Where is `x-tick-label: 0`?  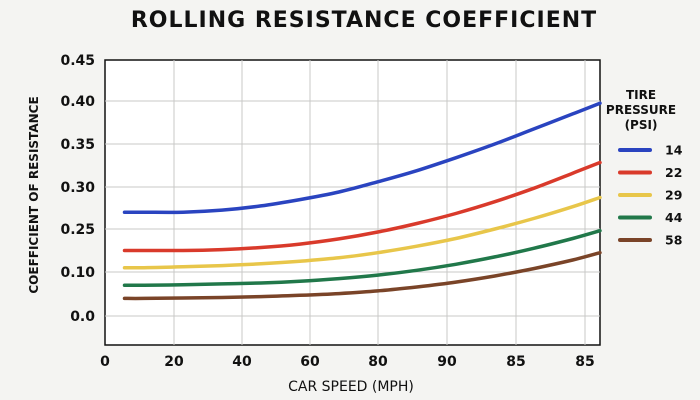 x-tick-label: 0 is located at coordinates (105, 362).